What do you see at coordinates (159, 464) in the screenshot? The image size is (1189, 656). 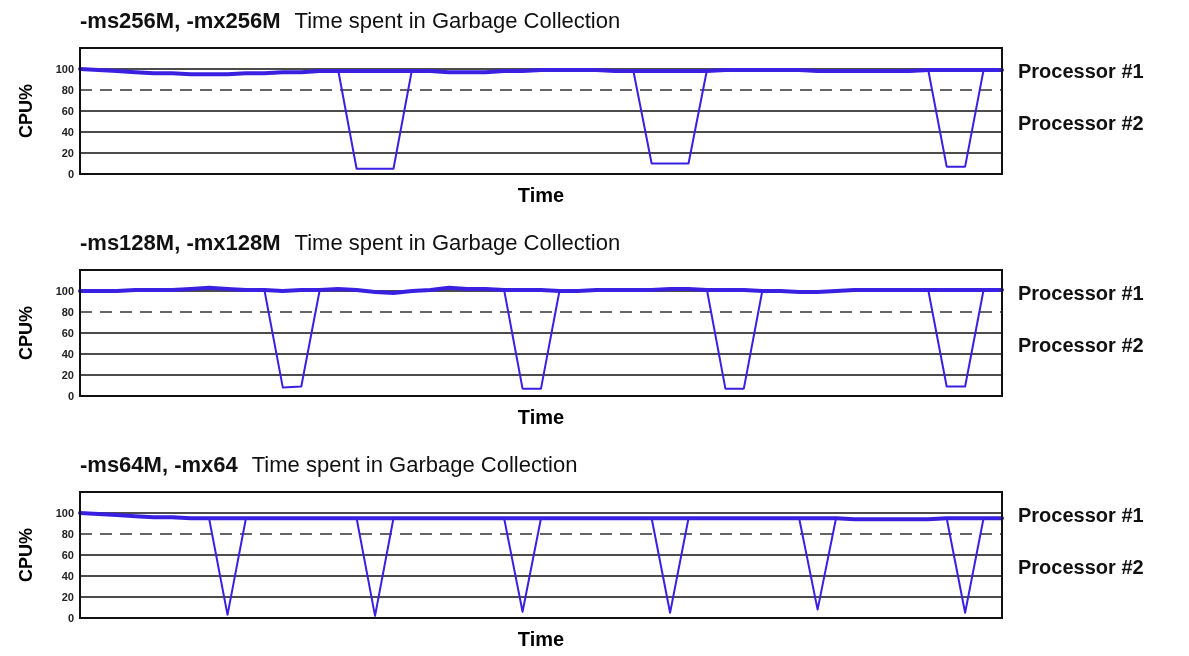 I see `chart-title: -ms64M, -mx64` at bounding box center [159, 464].